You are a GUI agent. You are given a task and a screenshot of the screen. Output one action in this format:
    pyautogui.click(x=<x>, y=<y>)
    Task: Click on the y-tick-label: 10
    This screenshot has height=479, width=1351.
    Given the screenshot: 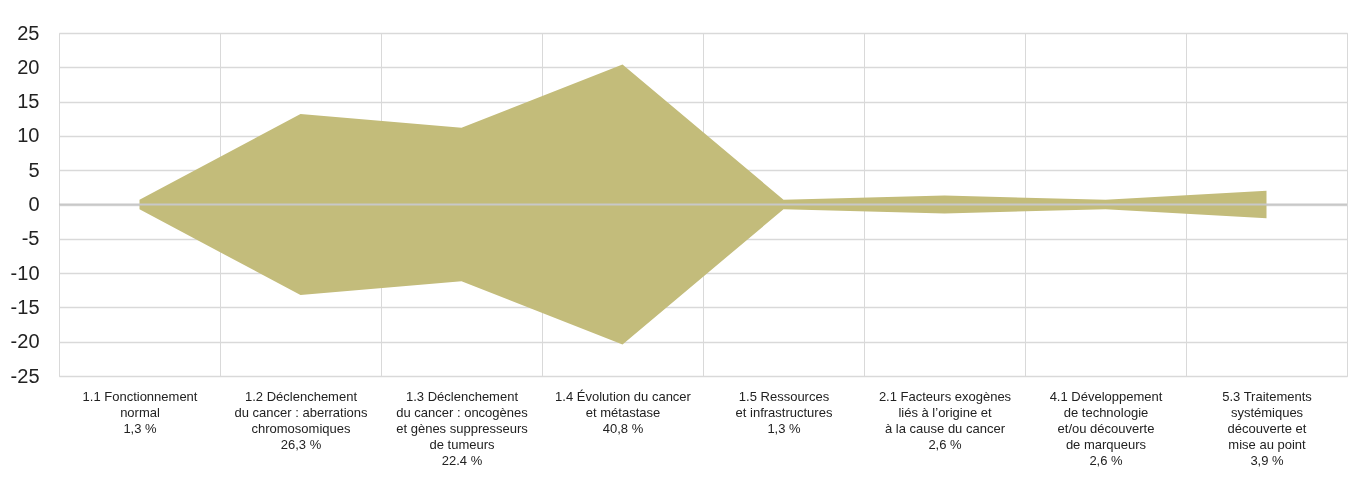 What is the action you would take?
    pyautogui.click(x=28, y=135)
    